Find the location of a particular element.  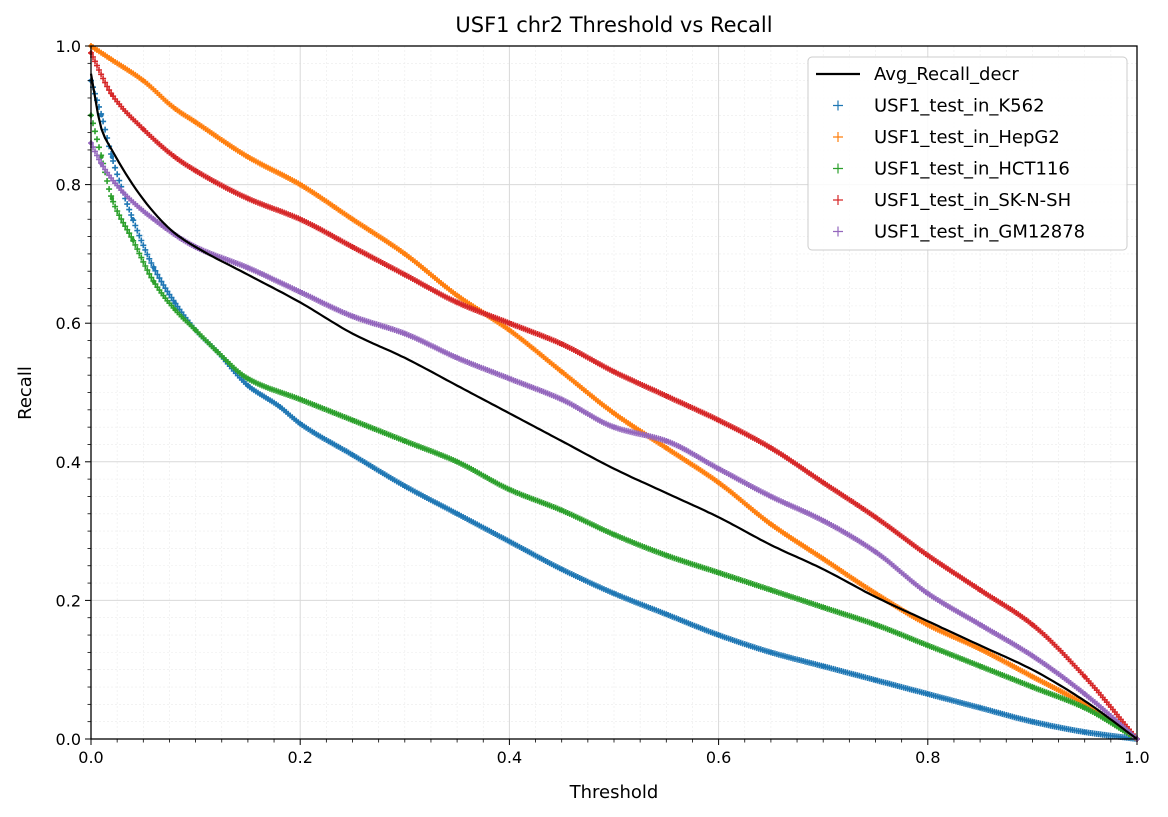

legend-item-usf1-test-in-sk-n-sh: USF1_test_in_SK-N-SH is located at coordinates (952, 200).